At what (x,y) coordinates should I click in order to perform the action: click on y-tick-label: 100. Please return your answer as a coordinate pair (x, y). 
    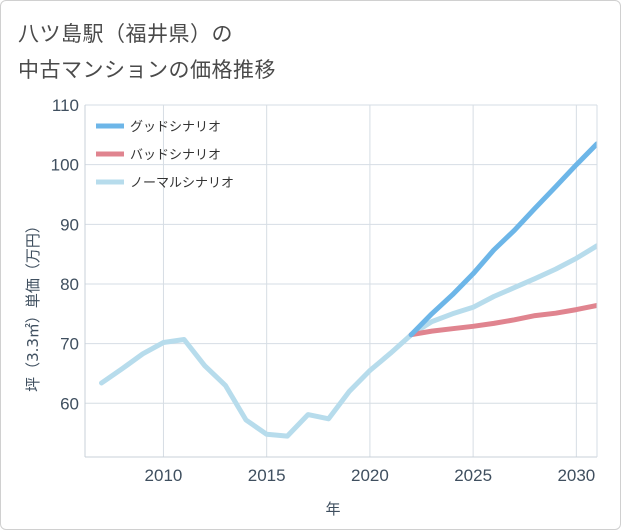
    Looking at the image, I should click on (65, 165).